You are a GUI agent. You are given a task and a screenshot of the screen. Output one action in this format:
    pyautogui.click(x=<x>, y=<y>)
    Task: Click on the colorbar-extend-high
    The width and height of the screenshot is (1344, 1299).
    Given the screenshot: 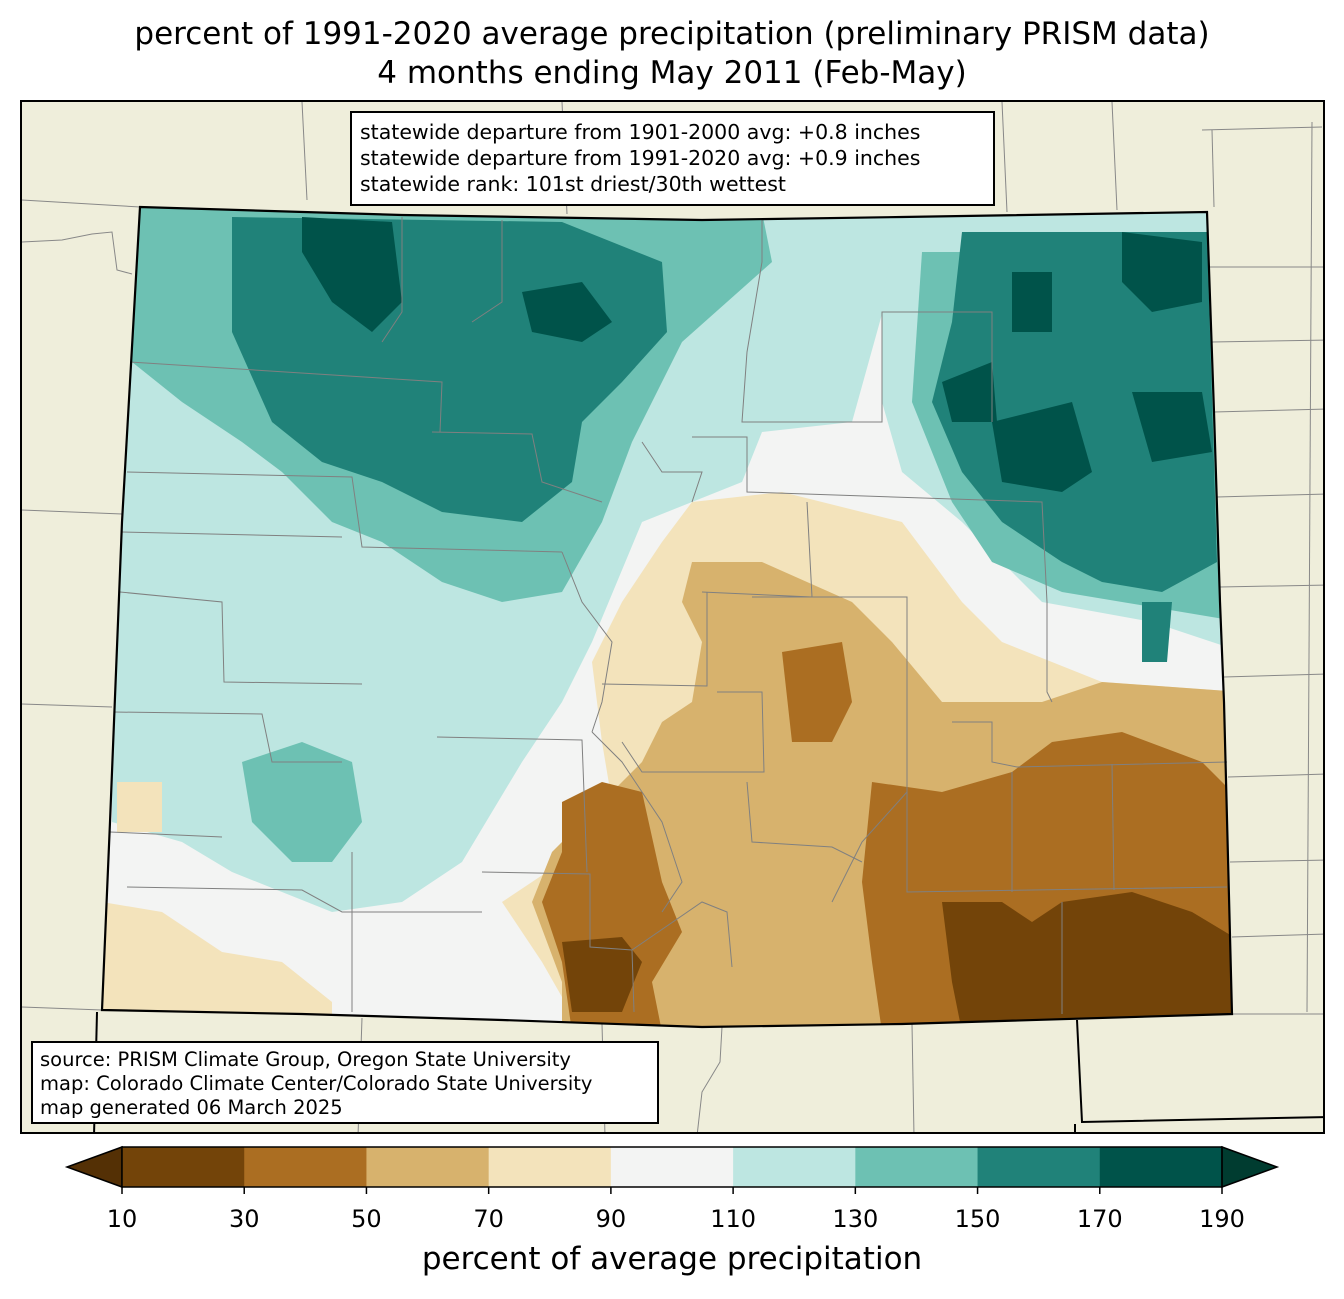 What is the action you would take?
    pyautogui.click(x=1250, y=1167)
    